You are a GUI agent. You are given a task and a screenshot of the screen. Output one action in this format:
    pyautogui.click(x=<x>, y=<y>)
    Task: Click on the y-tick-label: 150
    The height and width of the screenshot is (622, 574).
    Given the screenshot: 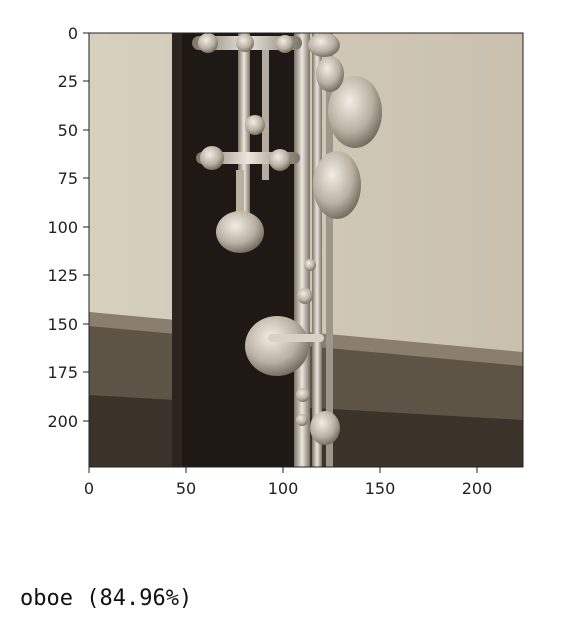 What is the action you would take?
    pyautogui.click(x=62, y=324)
    